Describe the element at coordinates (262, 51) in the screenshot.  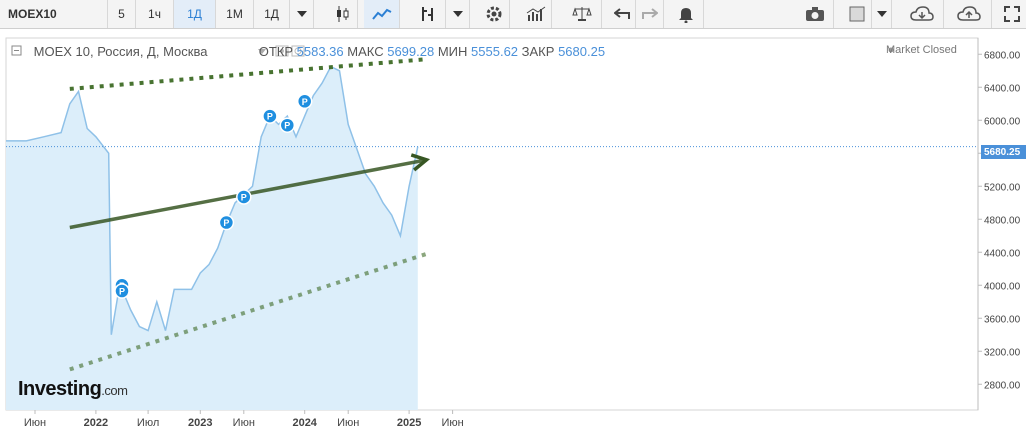
I see `title-dropdown-icon` at that location.